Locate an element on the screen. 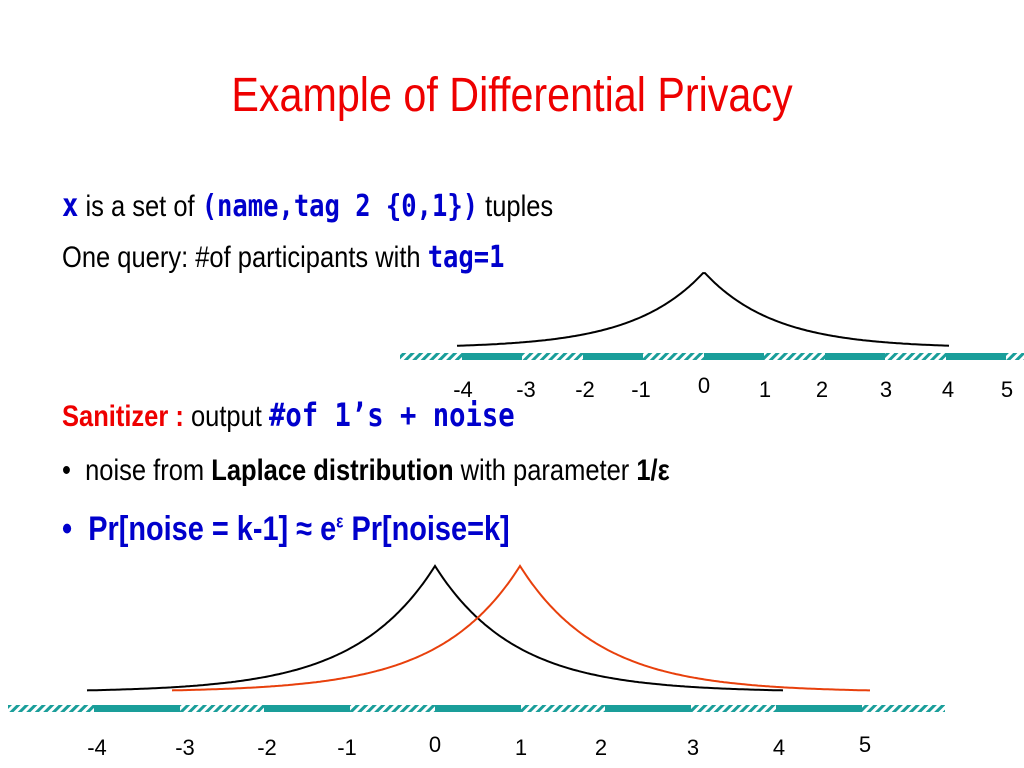  bottom-axis: -4 -3 -2 -1 0 1 2 3 4 5 is located at coordinates (476, 732).